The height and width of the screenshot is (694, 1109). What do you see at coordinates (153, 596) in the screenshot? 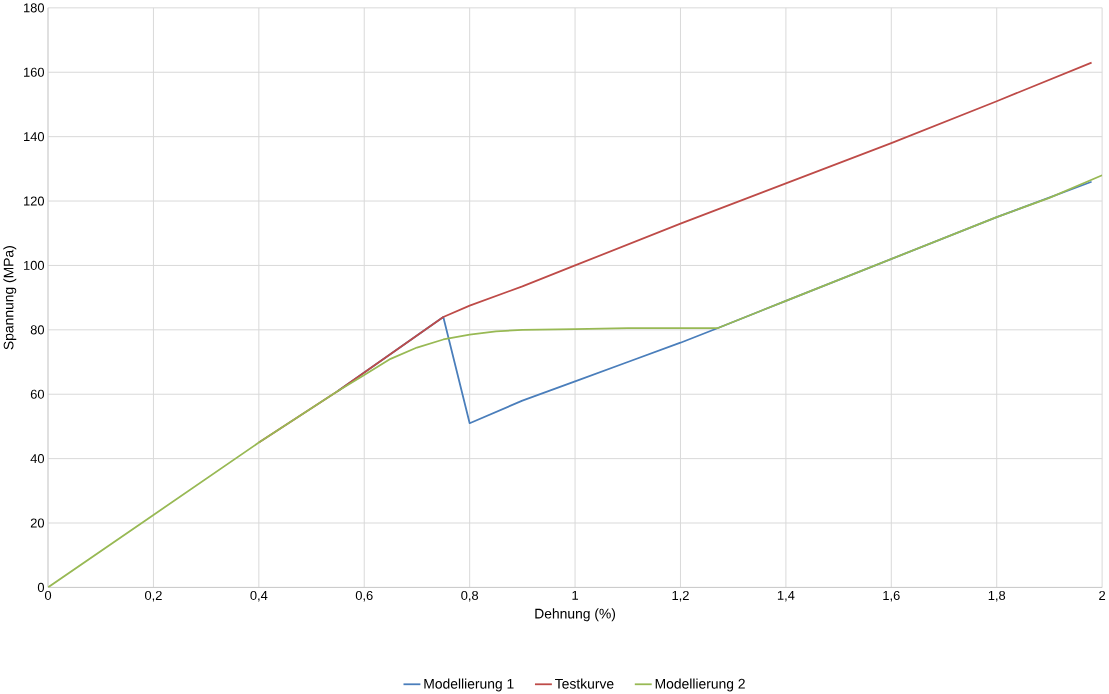
I see `x-tick-label: 0,2` at bounding box center [153, 596].